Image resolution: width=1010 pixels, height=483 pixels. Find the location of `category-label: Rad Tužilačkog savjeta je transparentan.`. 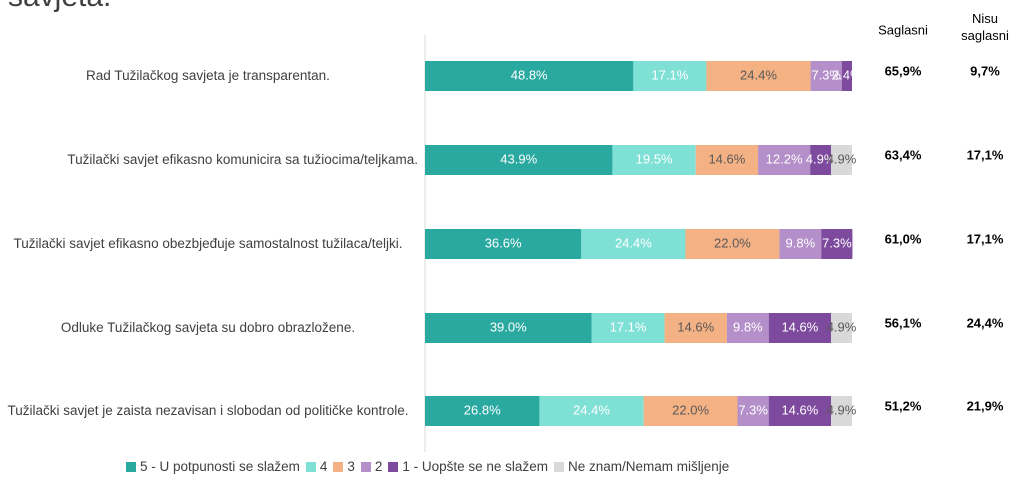

category-label: Rad Tužilačkog savjeta je transparentan. is located at coordinates (208, 75).